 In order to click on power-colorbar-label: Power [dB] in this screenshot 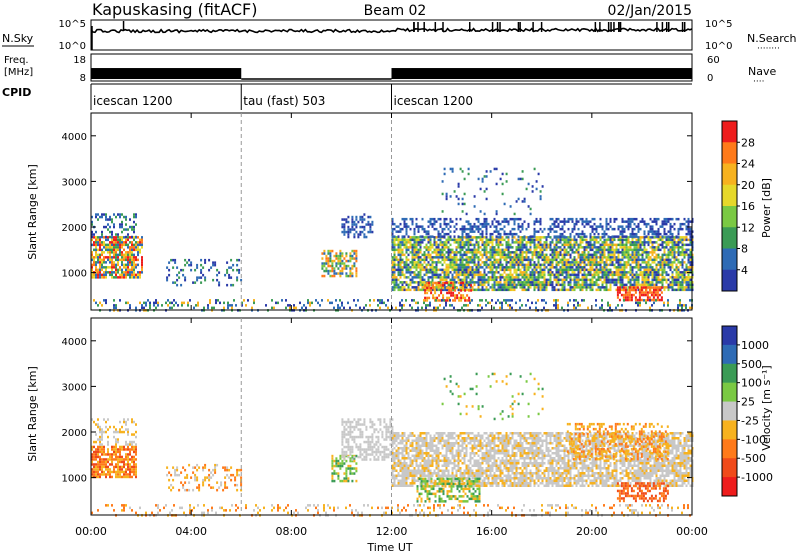, I will do `click(766, 208)`.